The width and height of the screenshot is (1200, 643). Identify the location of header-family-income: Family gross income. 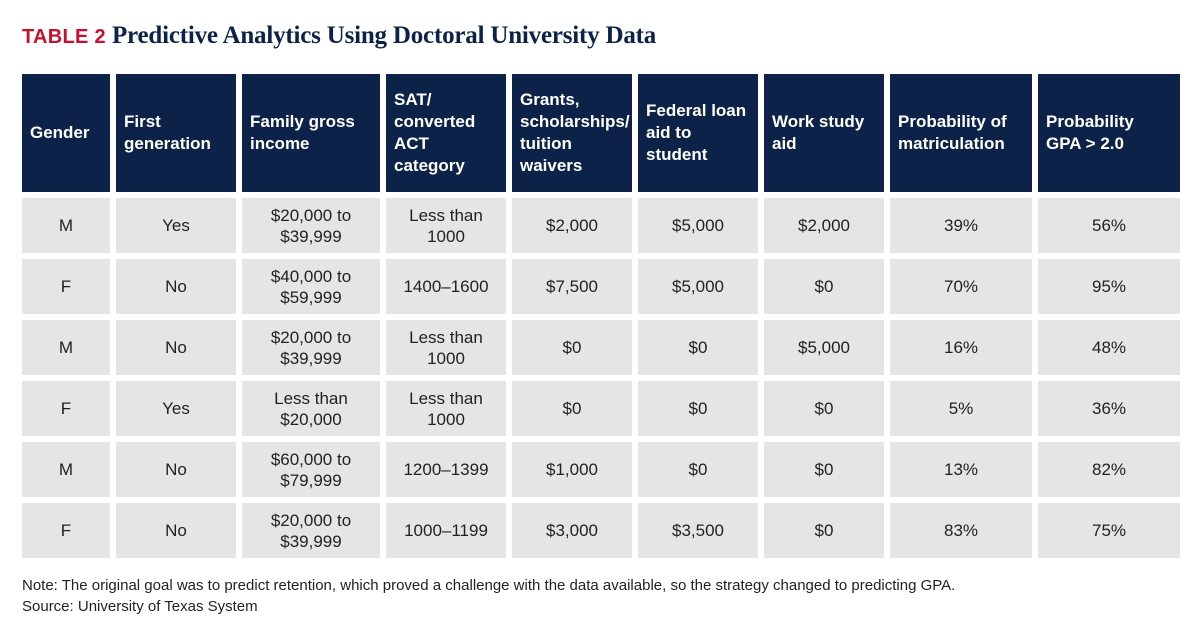
(311, 133).